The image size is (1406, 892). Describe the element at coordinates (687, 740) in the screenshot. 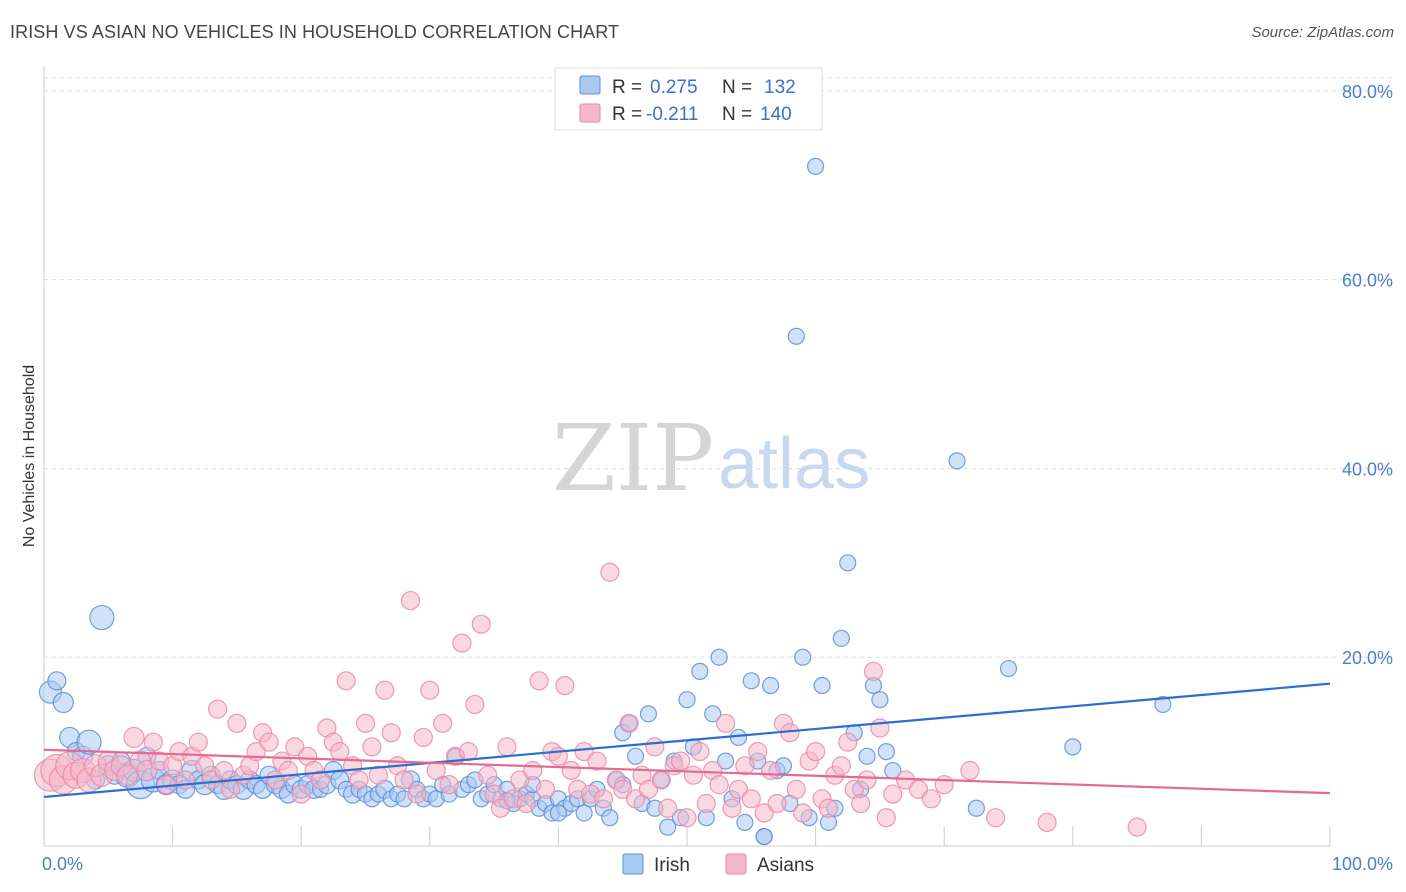

I see `trend-lines` at that location.